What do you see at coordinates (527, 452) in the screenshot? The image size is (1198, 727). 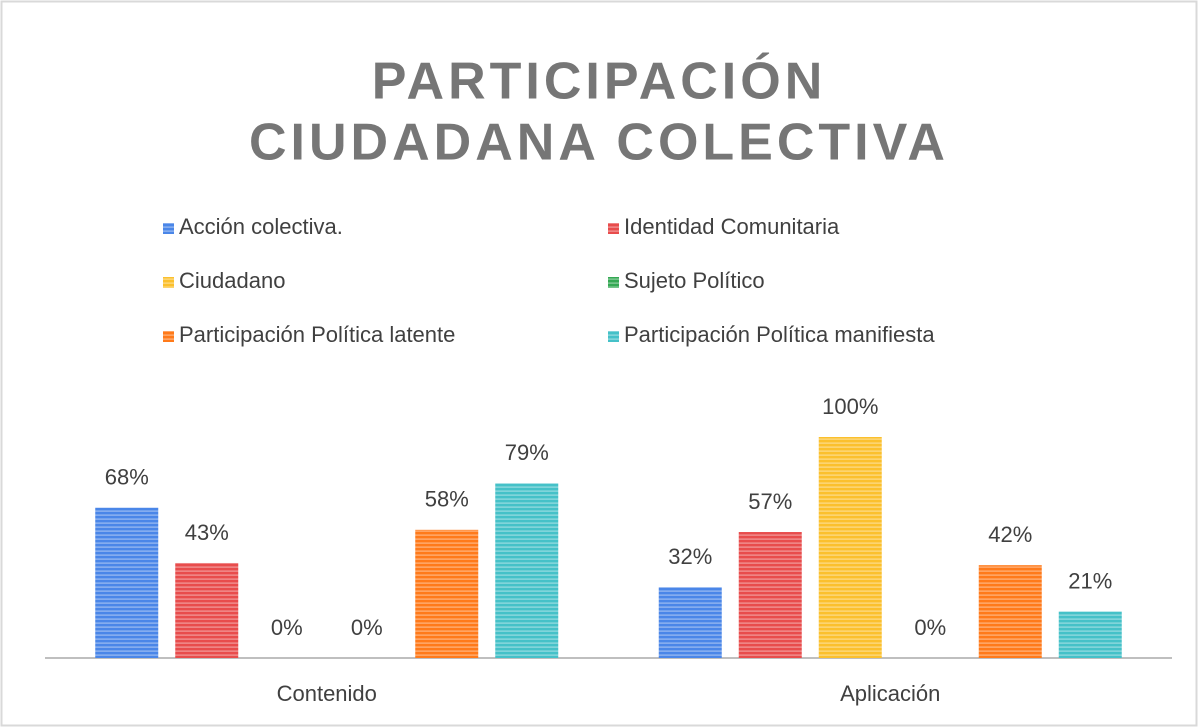 I see `data-label: 79%` at bounding box center [527, 452].